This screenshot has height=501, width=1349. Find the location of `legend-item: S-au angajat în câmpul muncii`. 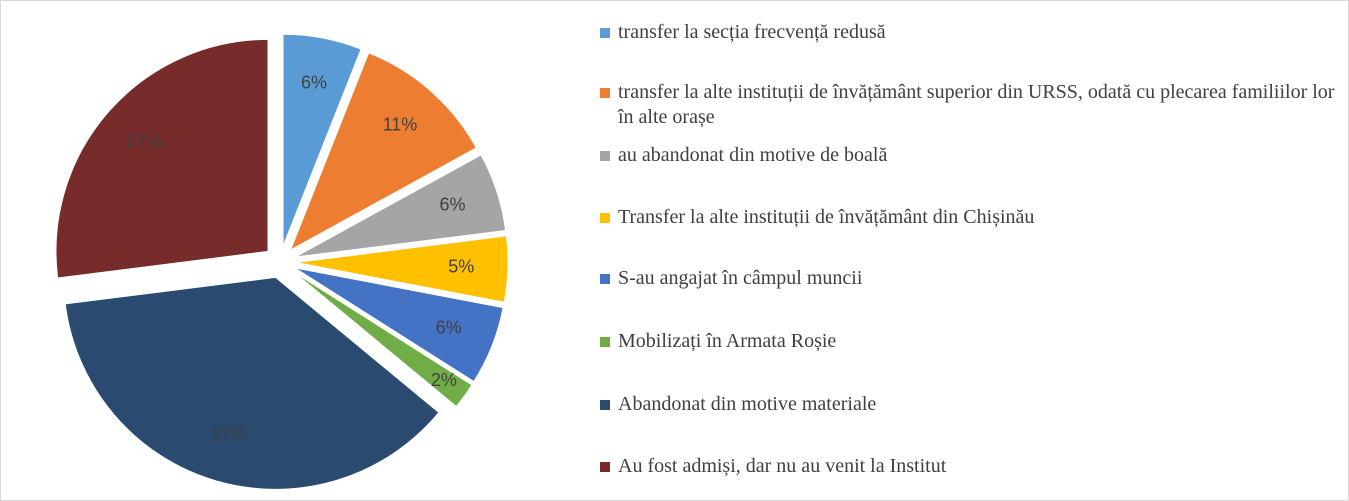

legend-item: S-au angajat în câmpul muncii is located at coordinates (971, 278).